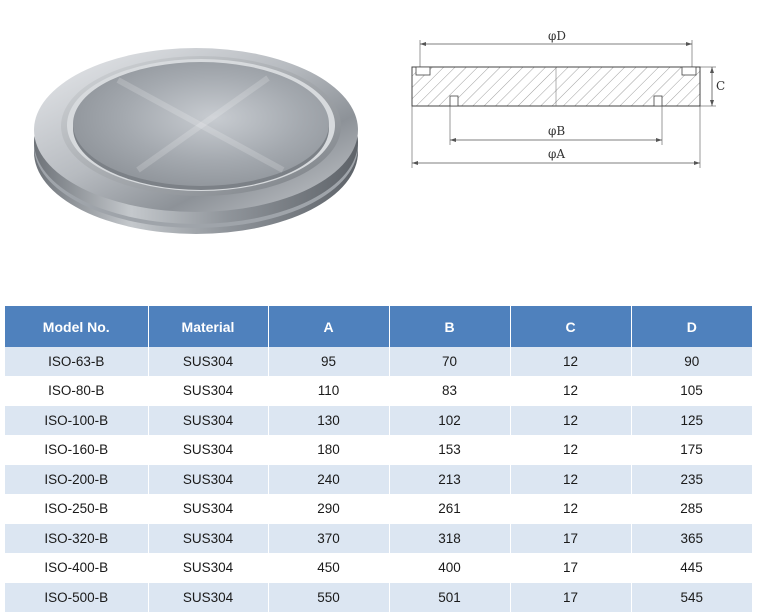 Image resolution: width=758 pixels, height=613 pixels. I want to click on table-row: ISO-400-B SUS304 450 400 17 445, so click(379, 568).